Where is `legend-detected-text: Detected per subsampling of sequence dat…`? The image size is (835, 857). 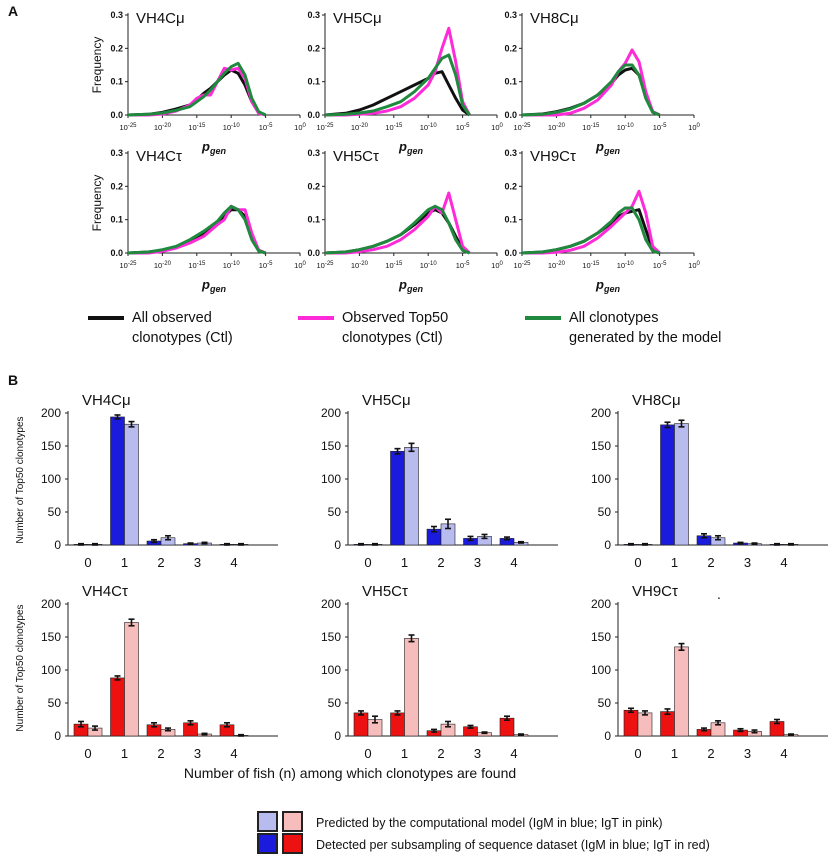 legend-detected-text: Detected per subsampling of sequence dat… is located at coordinates (513, 845).